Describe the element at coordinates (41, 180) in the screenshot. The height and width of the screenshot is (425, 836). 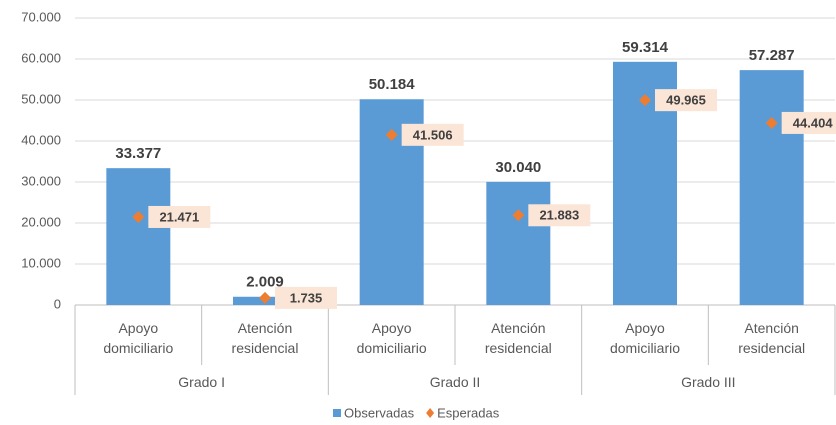
I see `y-tick-label: 30.000` at that location.